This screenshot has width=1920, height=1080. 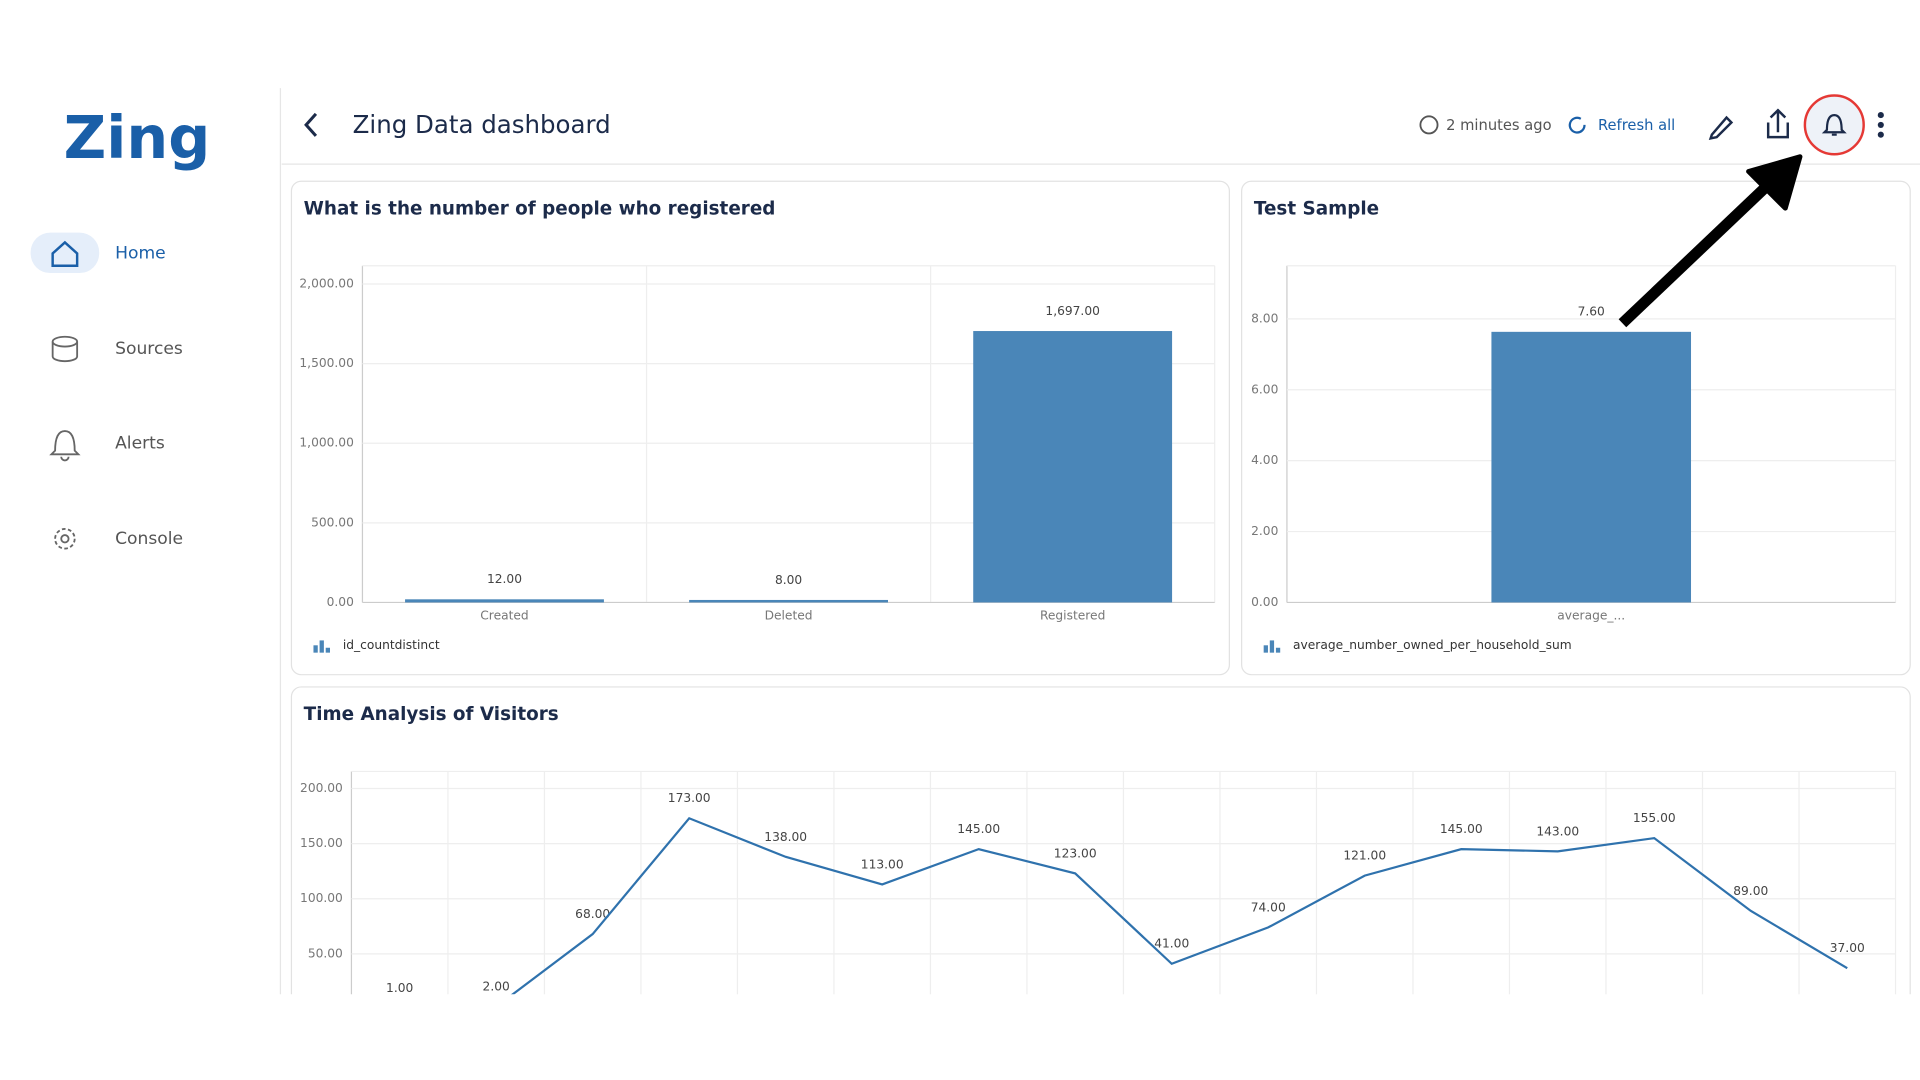 What do you see at coordinates (689, 798) in the screenshot?
I see `value-label: 173.00` at bounding box center [689, 798].